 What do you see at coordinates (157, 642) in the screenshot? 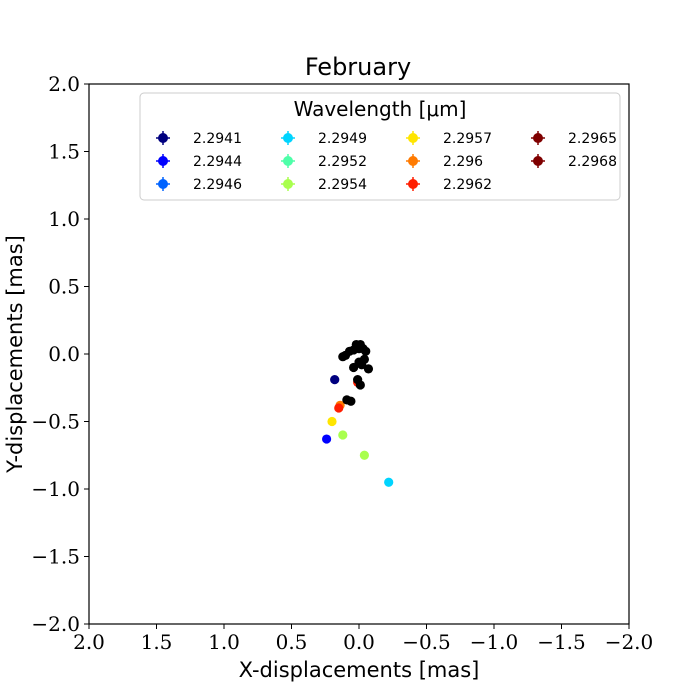
I see `x-tick-label: 1.5` at bounding box center [157, 642].